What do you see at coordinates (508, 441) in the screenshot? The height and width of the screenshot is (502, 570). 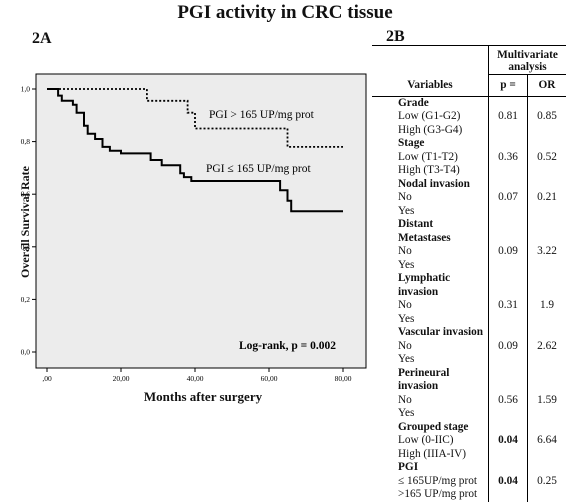 I see `p-value: 0.04` at bounding box center [508, 441].